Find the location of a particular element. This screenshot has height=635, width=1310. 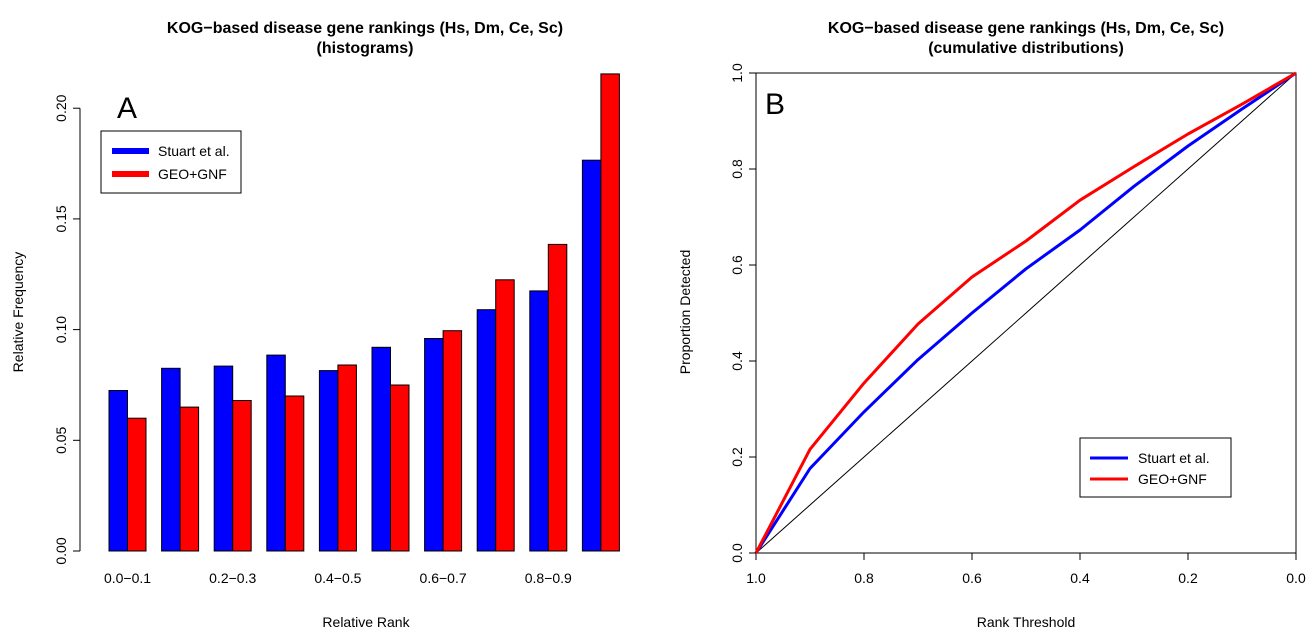

histogram-y-tick-label: 0.10 is located at coordinates (61, 329).